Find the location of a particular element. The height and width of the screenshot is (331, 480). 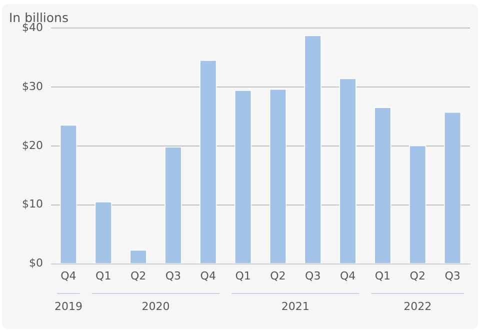

y-tick-label: $0 is located at coordinates (35, 263).